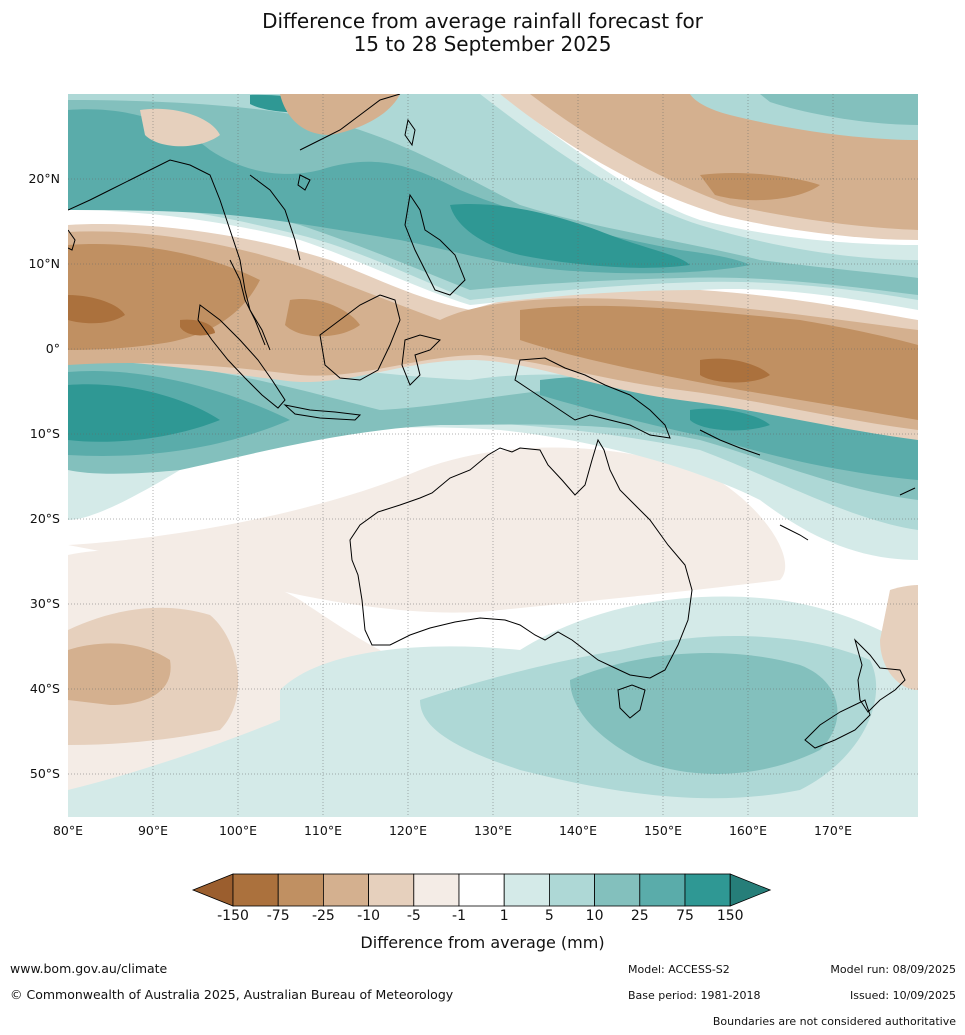 The height and width of the screenshot is (1035, 965). I want to click on longitude-label: 150°E, so click(662, 830).